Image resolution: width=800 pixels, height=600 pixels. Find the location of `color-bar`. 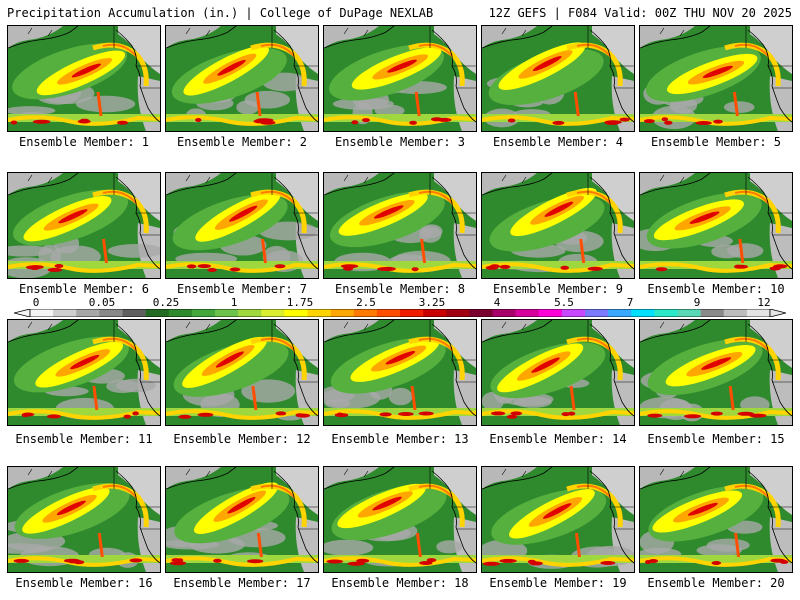

color-bar is located at coordinates (400, 313).